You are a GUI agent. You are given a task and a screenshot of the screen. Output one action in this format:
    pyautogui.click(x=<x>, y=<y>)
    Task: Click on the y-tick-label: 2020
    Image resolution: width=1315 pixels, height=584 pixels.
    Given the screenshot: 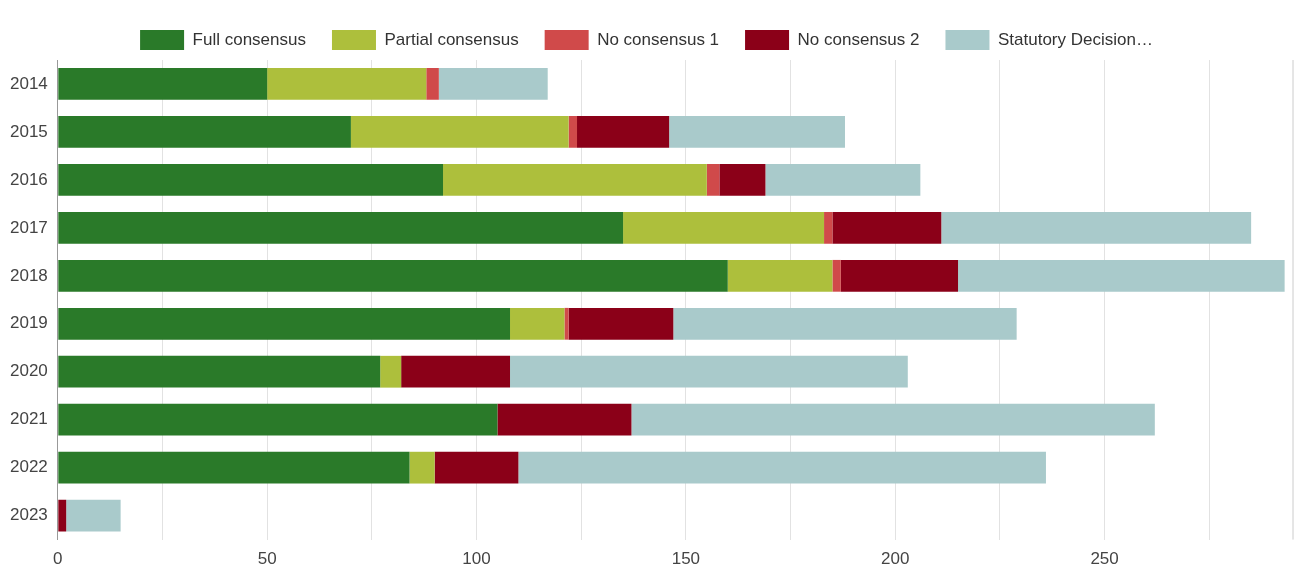 What is the action you would take?
    pyautogui.click(x=28, y=371)
    